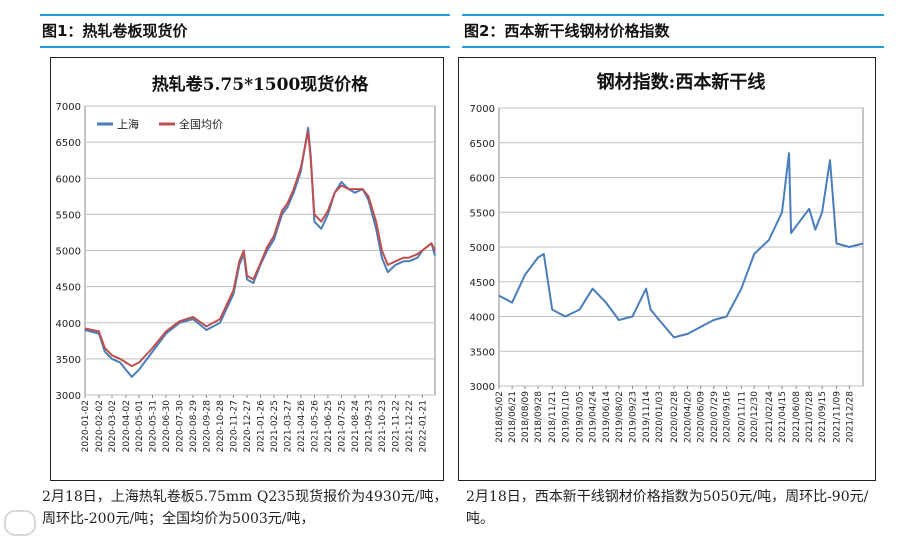 Image resolution: width=900 pixels, height=538 pixels. I want to click on x-tick-label: 2021/12/28, so click(850, 417).